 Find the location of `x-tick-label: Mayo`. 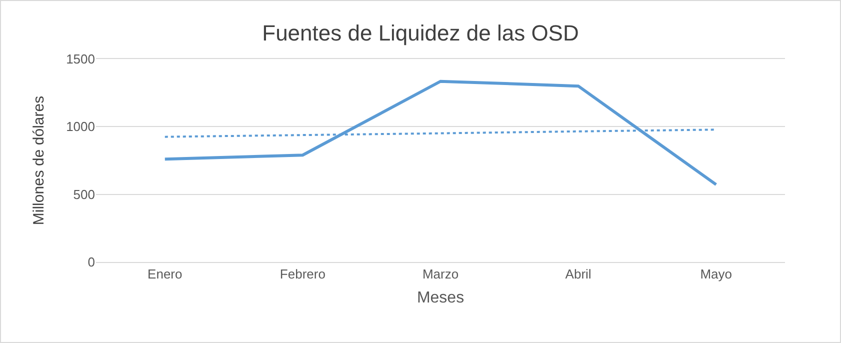

x-tick-label: Mayo is located at coordinates (716, 274).